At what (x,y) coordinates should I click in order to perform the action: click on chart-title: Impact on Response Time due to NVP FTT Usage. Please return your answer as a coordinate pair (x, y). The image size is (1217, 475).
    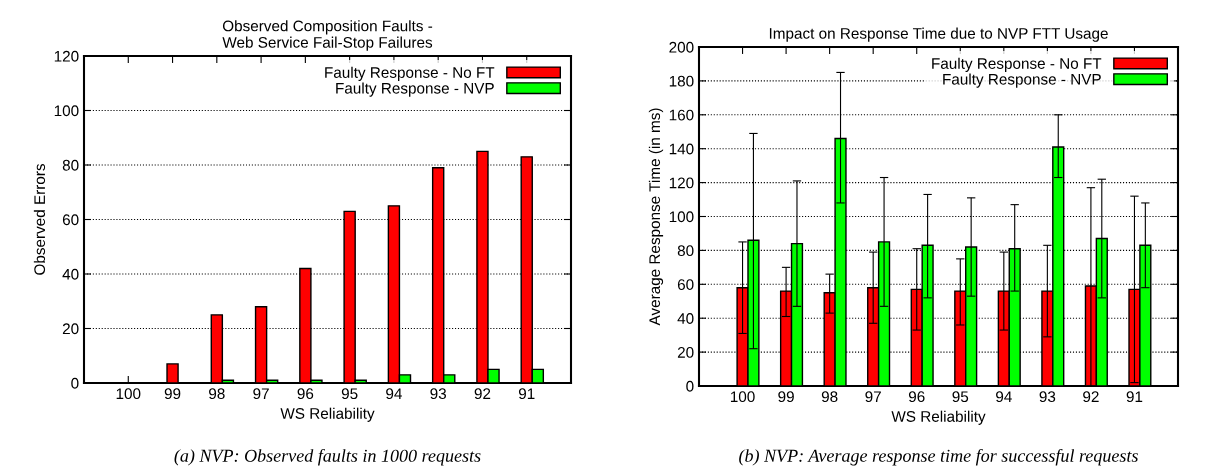
    Looking at the image, I should click on (938, 34).